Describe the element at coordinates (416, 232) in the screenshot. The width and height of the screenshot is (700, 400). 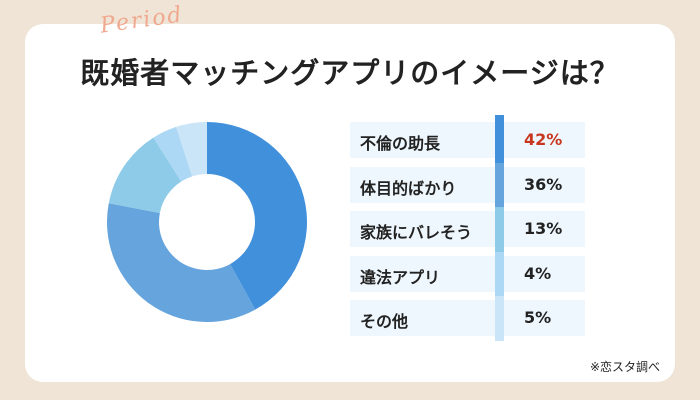
I see `legend-label: 家族にバレそう` at that location.